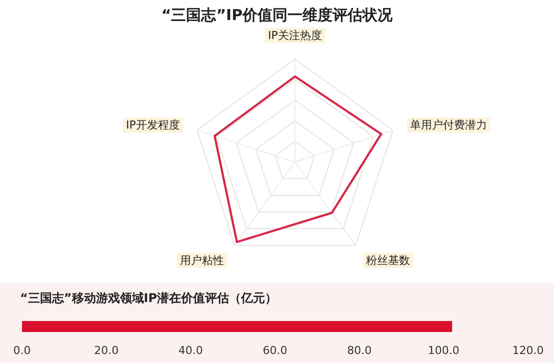 This screenshot has width=554, height=363. I want to click on spoke-label: 用户粘性, so click(202, 260).